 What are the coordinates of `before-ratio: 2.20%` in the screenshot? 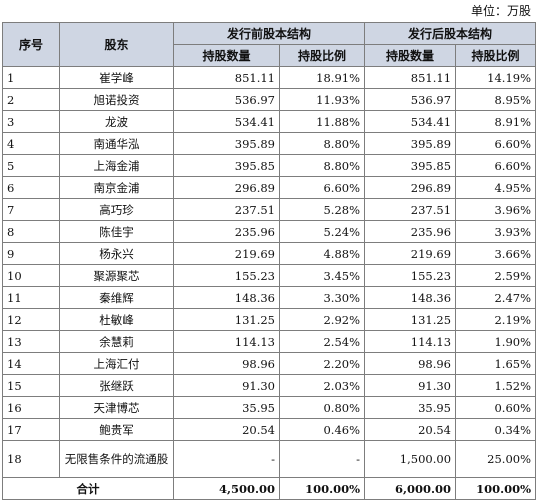 It's located at (322, 363).